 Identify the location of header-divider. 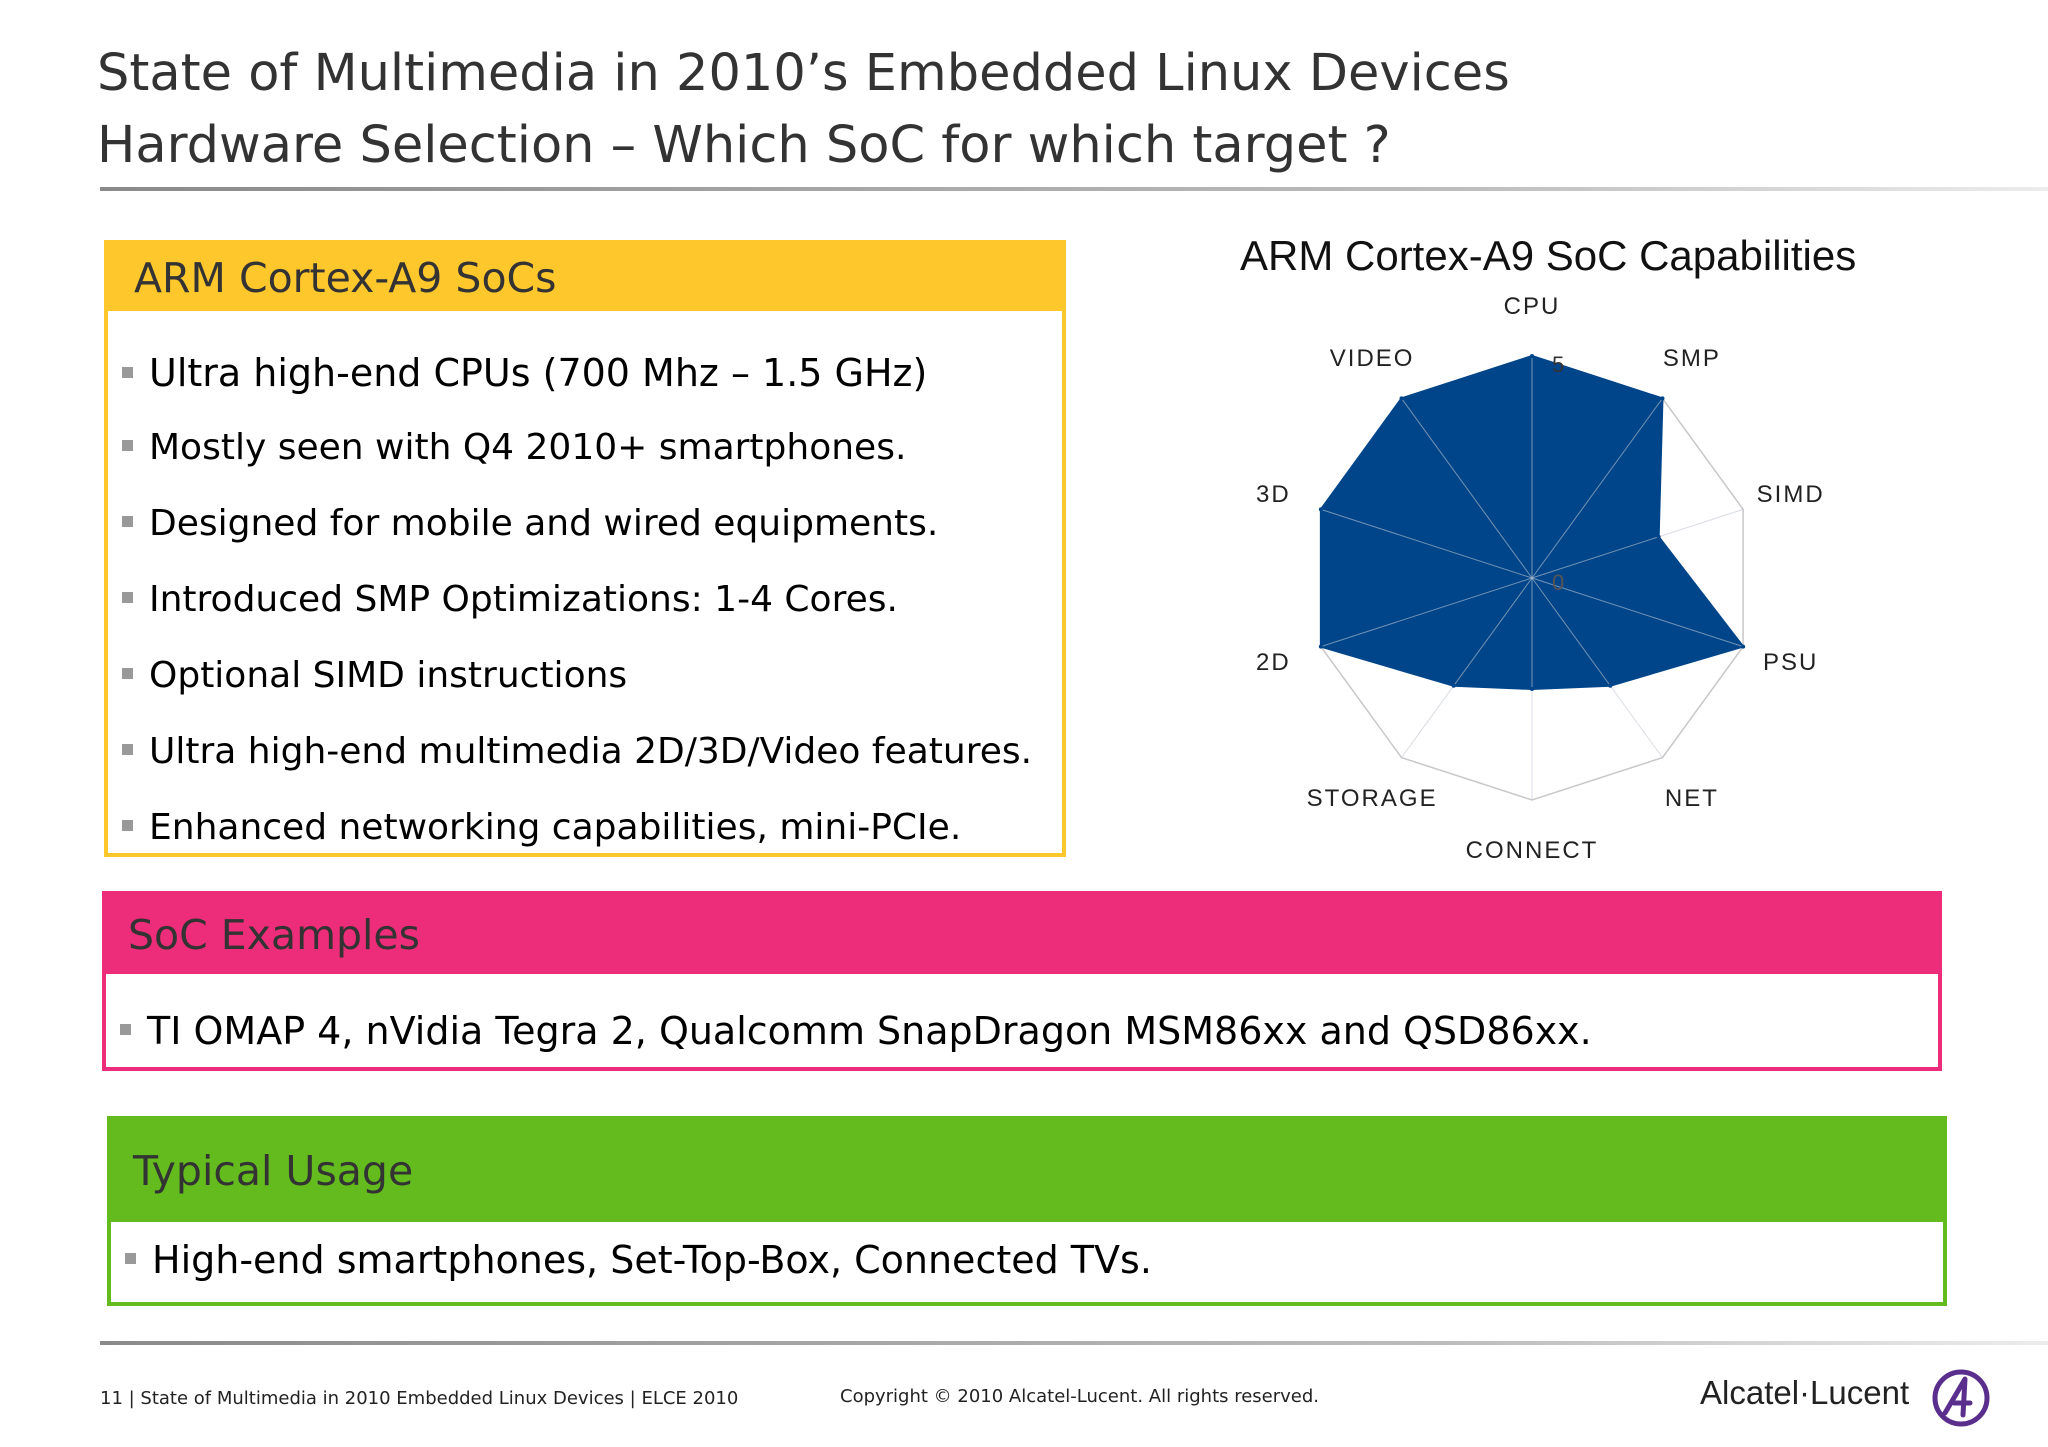
(1074, 189).